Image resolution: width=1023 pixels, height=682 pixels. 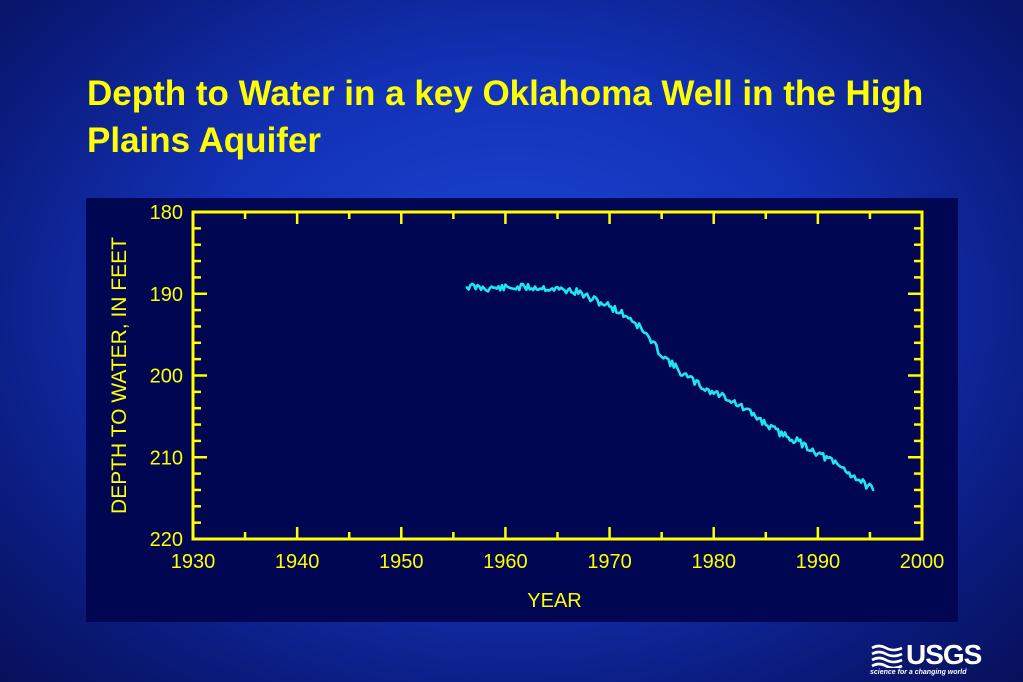 What do you see at coordinates (505, 562) in the screenshot?
I see `x-tick-label: 1960` at bounding box center [505, 562].